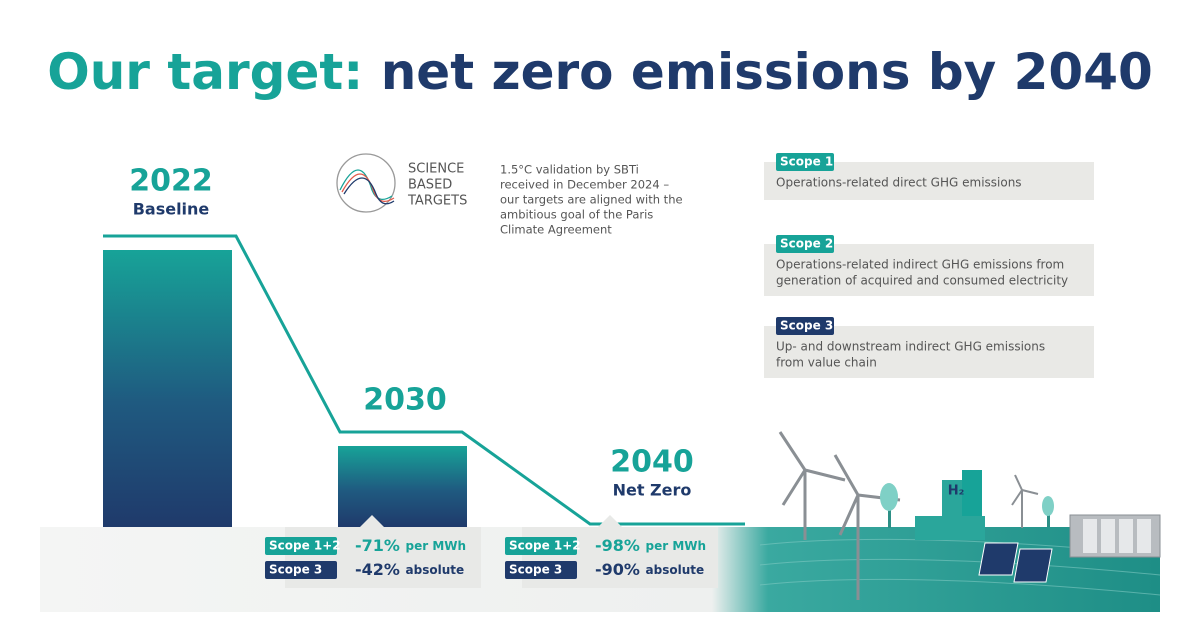 The width and height of the screenshot is (1200, 634). I want to click on scope-text: from value chain, so click(826, 363).